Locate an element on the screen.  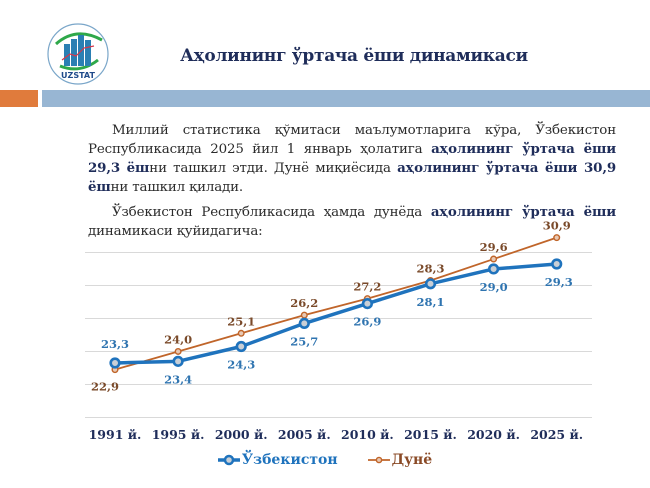
data-label-world: 29,6 is located at coordinates (494, 247).